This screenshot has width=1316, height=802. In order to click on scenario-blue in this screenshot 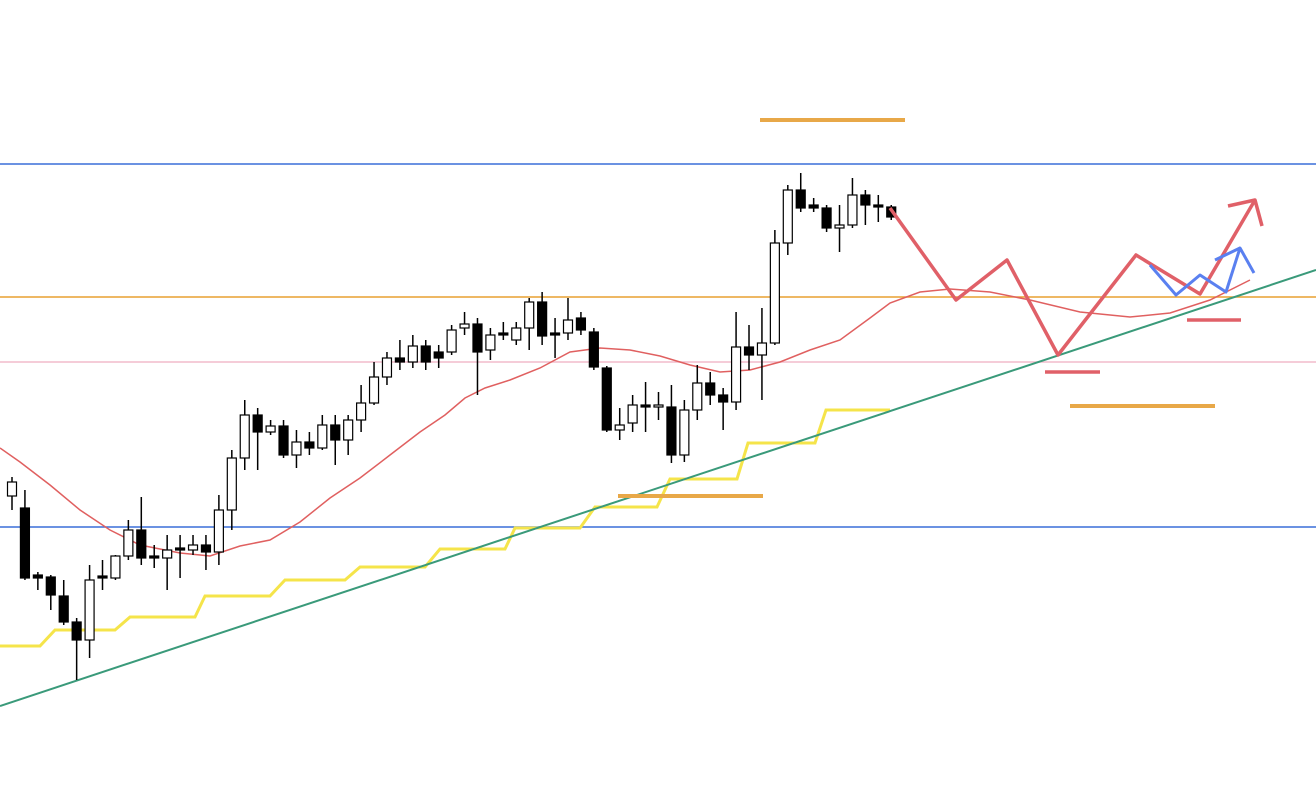, I will do `click(1202, 271)`.